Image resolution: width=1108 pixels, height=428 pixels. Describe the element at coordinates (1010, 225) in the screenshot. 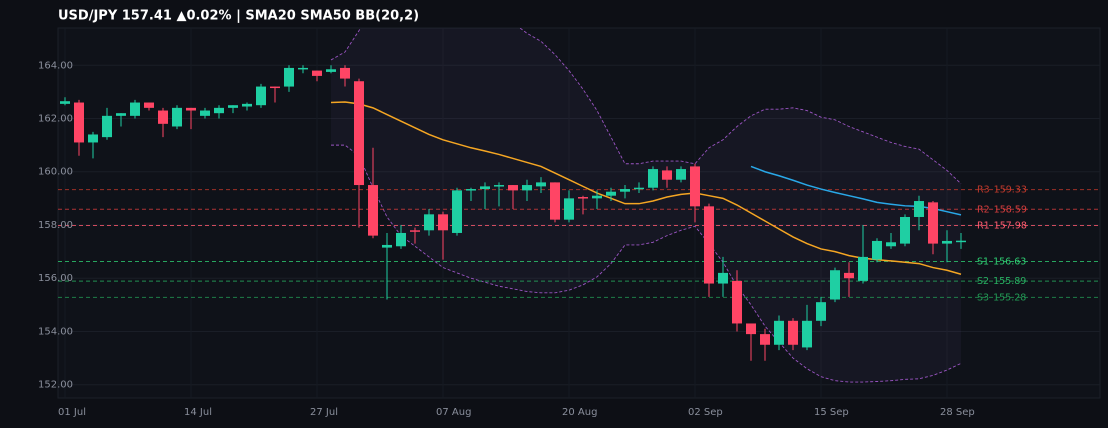

I see `level-value: 157.98` at that location.